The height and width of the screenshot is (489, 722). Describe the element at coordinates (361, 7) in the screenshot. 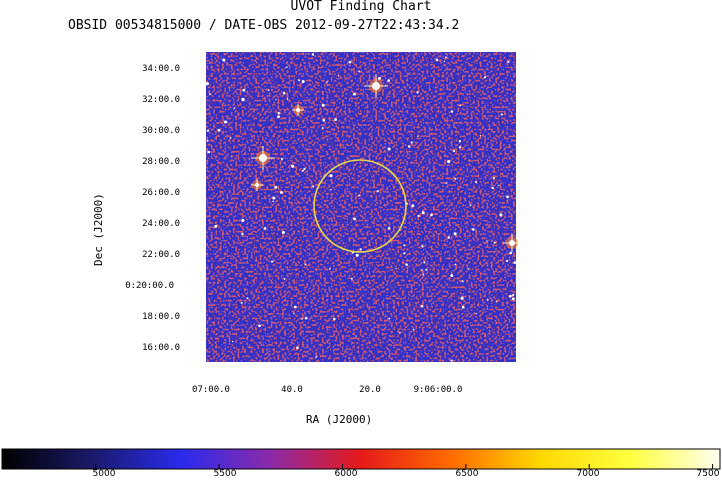

I see `chart-title: UVOT Finding Chart` at that location.